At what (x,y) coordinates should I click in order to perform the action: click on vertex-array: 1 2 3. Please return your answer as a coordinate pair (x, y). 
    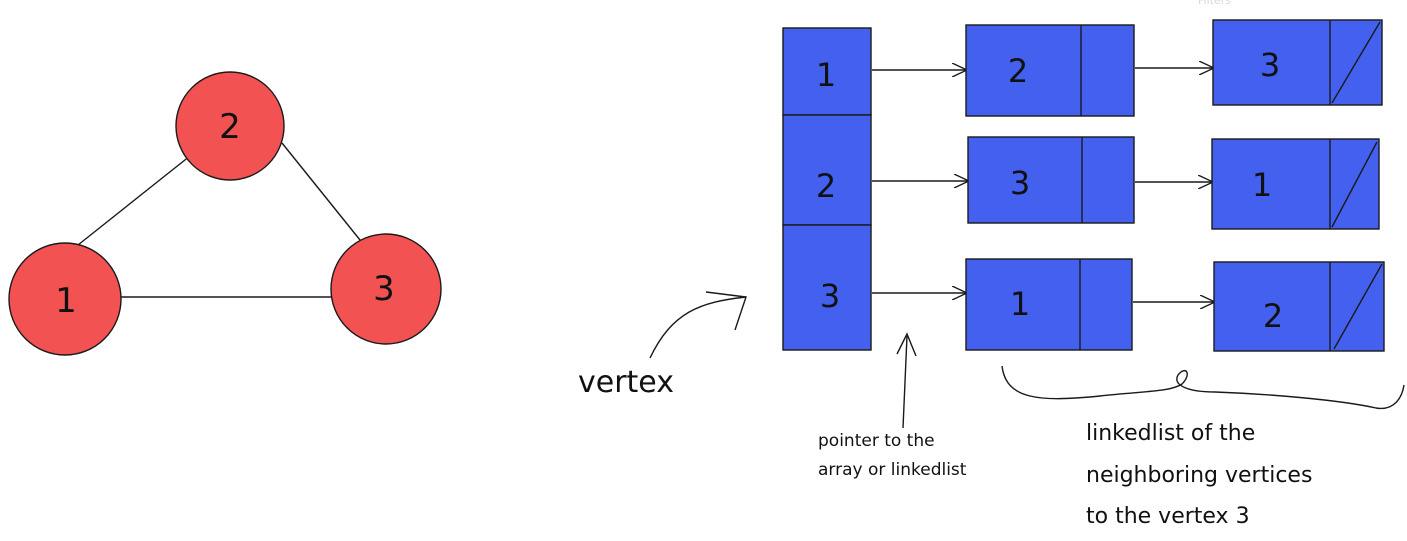
    Looking at the image, I should click on (827, 189).